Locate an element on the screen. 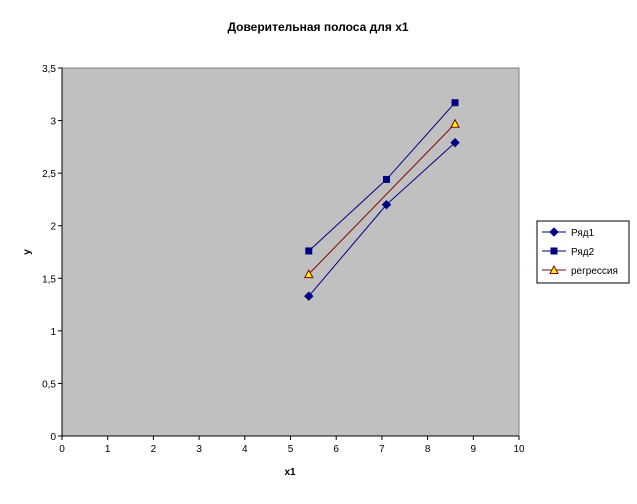 This screenshot has height=504, width=637. y-tick-label: 3,5 is located at coordinates (49, 69).